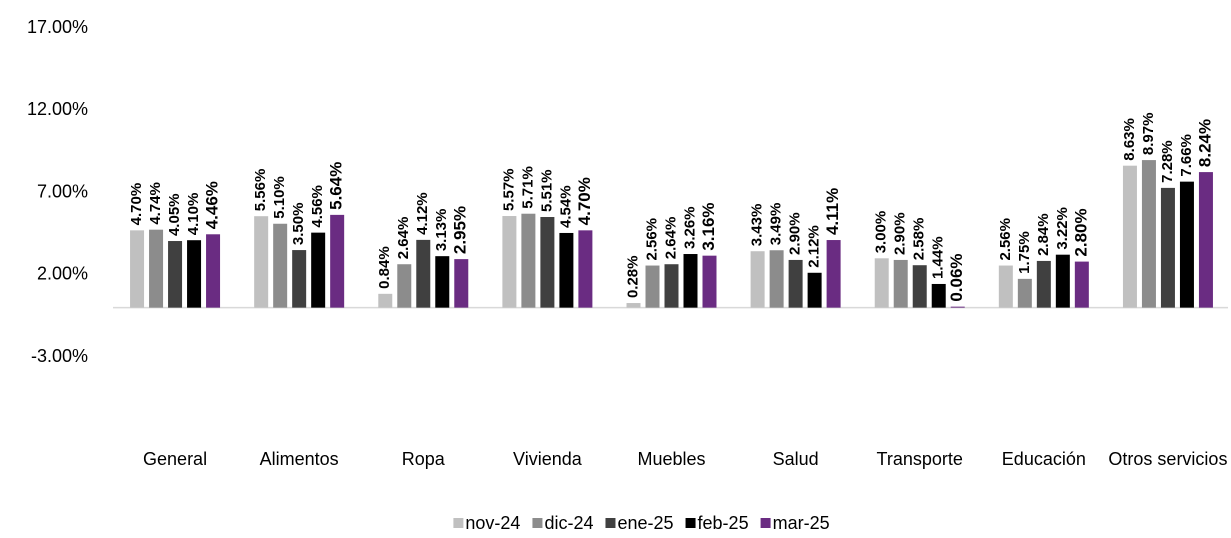 The width and height of the screenshot is (1231, 538). I want to click on x-tick-label: Educación, so click(1044, 459).